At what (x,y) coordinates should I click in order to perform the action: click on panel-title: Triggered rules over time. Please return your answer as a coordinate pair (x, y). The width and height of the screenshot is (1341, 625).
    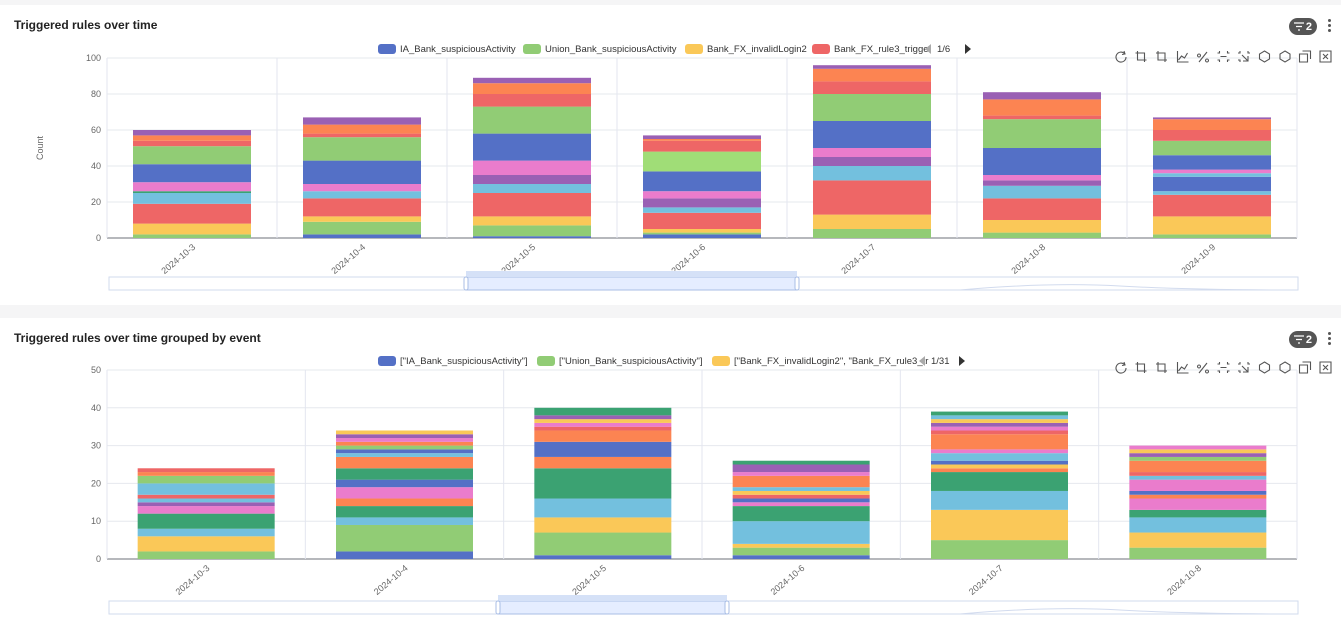
    Looking at the image, I should click on (86, 25).